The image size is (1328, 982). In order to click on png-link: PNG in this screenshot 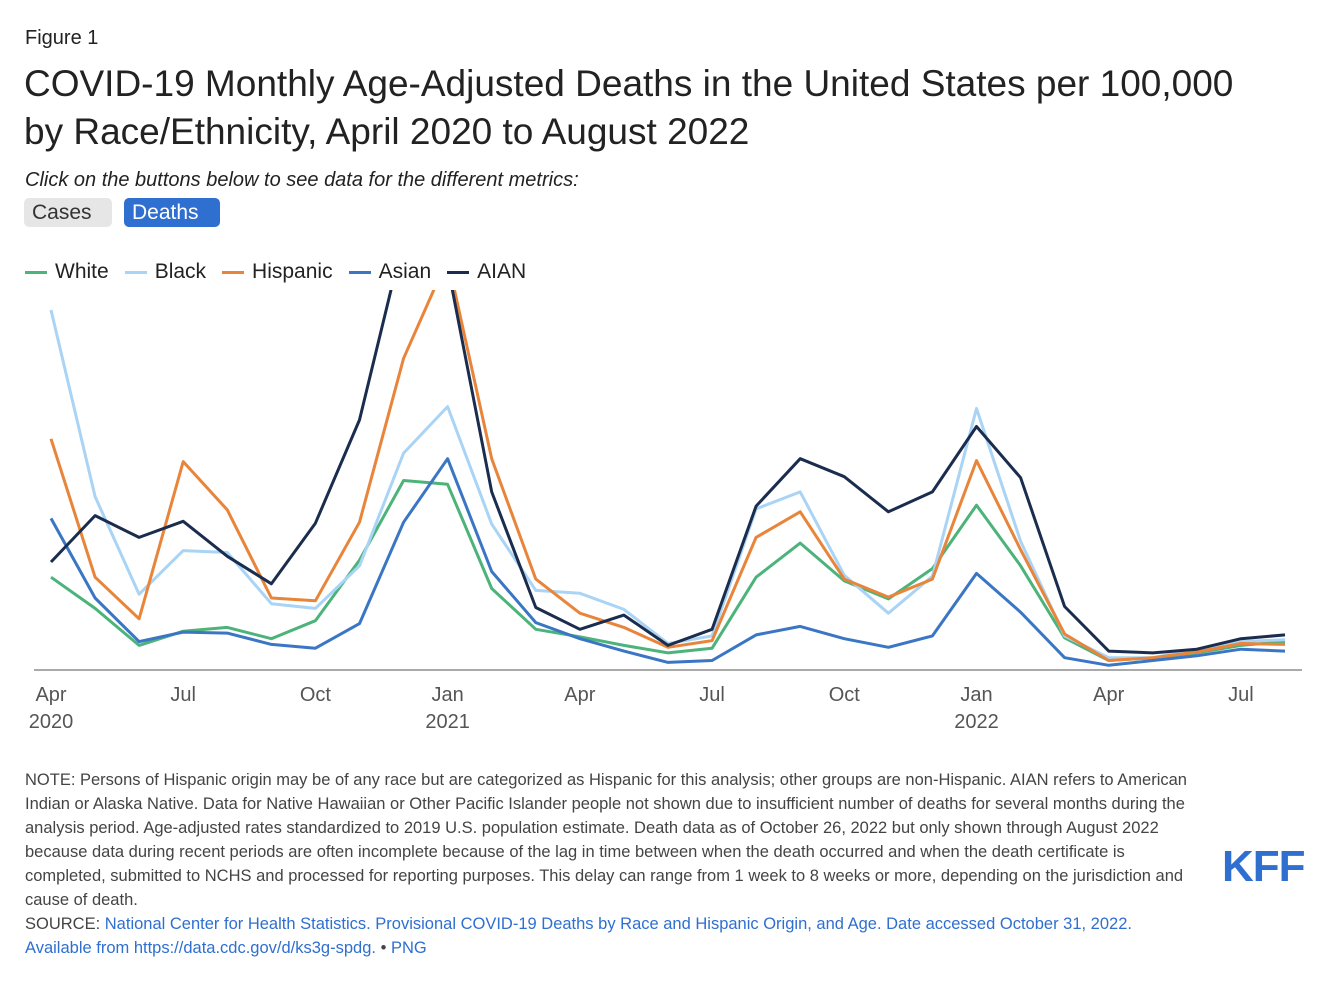, I will do `click(408, 948)`.